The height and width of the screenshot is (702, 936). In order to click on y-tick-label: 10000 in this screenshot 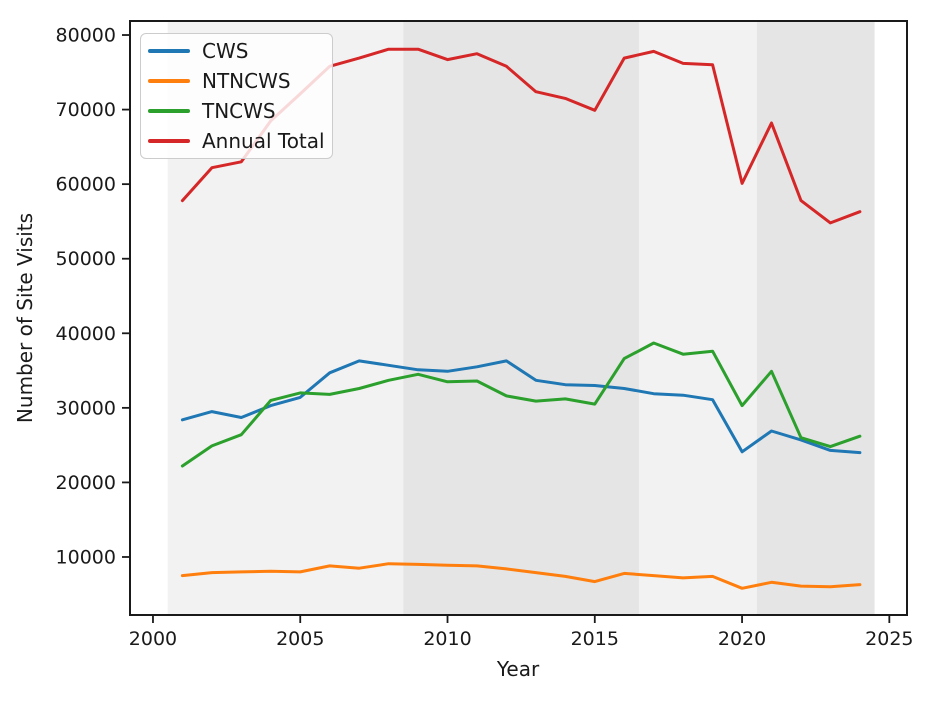, I will do `click(86, 557)`.